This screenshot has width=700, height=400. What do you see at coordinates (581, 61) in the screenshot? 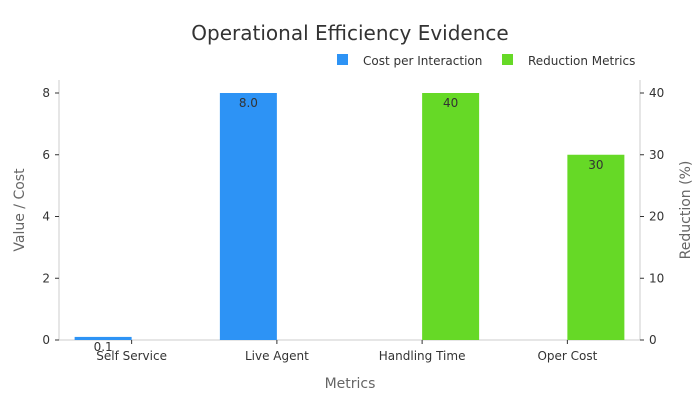
I see `legend-label-reduction-metrics: Reduction Metrics` at bounding box center [581, 61].